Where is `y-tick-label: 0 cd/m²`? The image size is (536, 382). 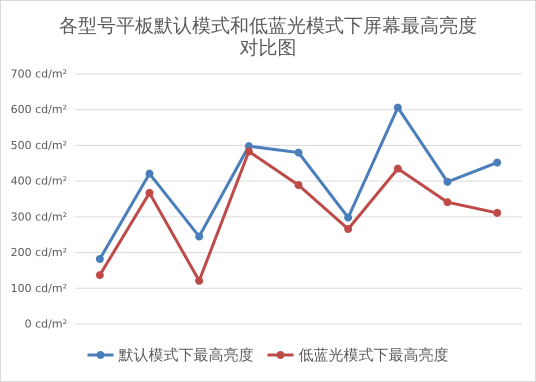 y-tick-label: 0 cd/m² is located at coordinates (45, 324).